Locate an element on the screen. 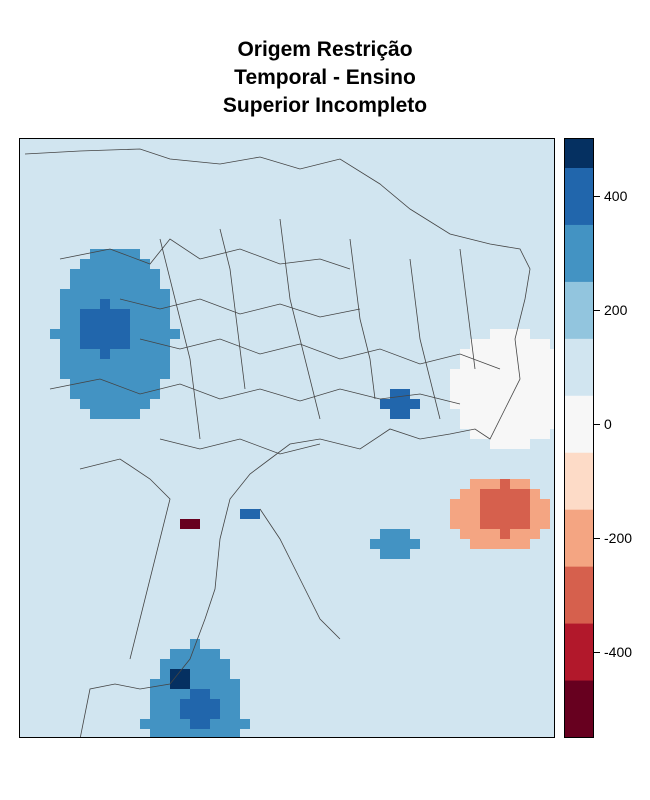  legend-tick-mark is located at coordinates (597, 310).